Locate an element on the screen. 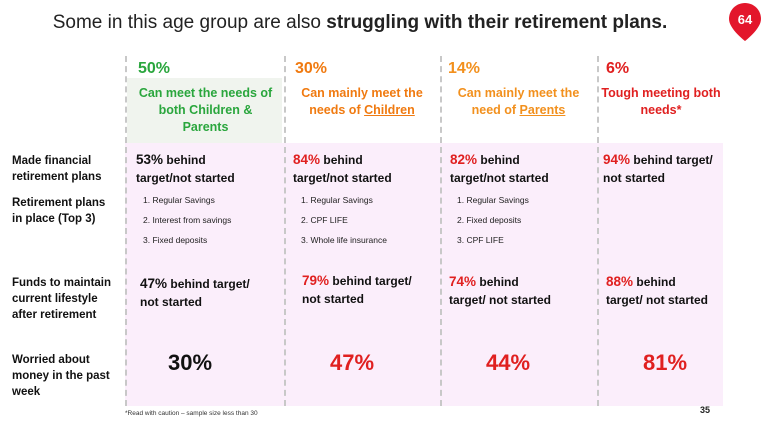 This screenshot has width=768, height=425. desc-line: need of Parents is located at coordinates (518, 110).